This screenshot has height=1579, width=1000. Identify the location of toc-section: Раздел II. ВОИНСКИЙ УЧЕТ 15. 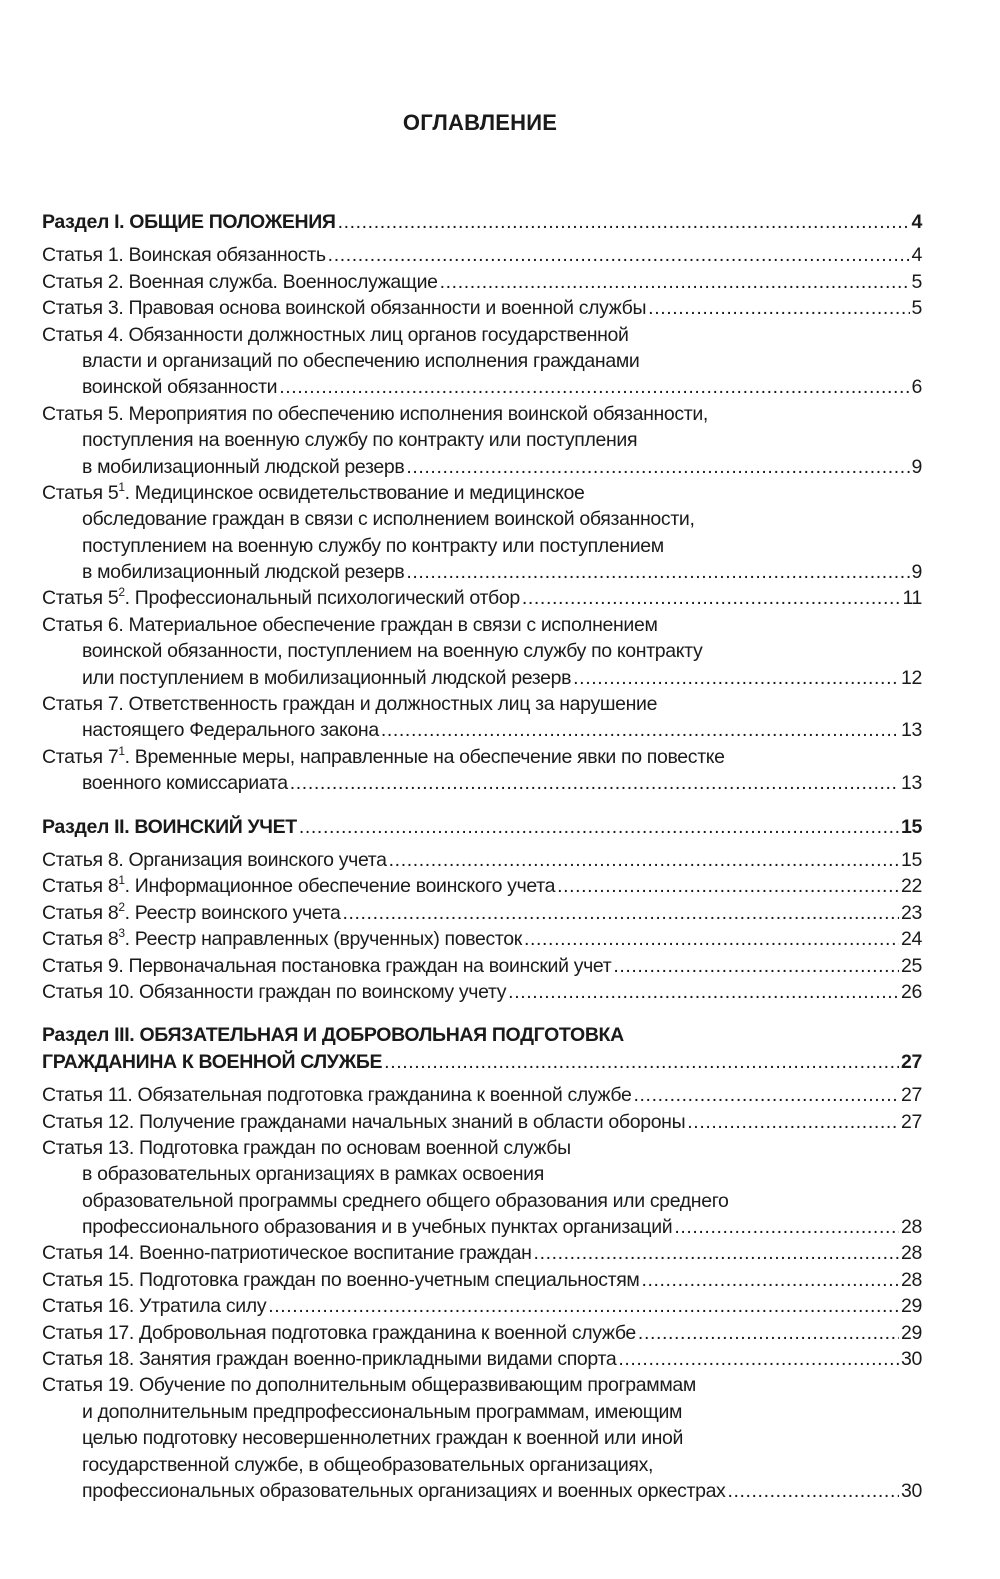
(482, 827).